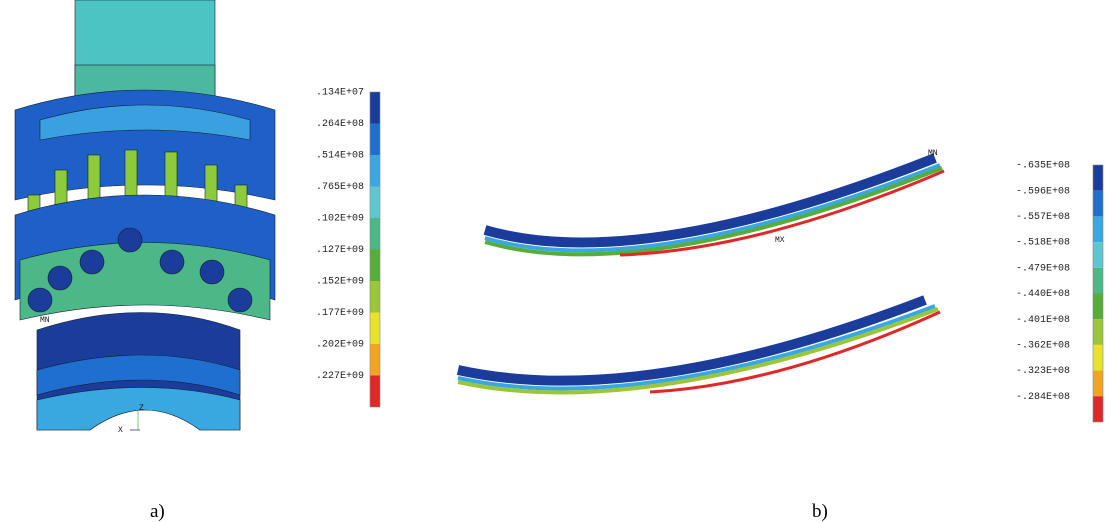  Describe the element at coordinates (1043, 268) in the screenshot. I see `legend-label: -.479E+08` at that location.